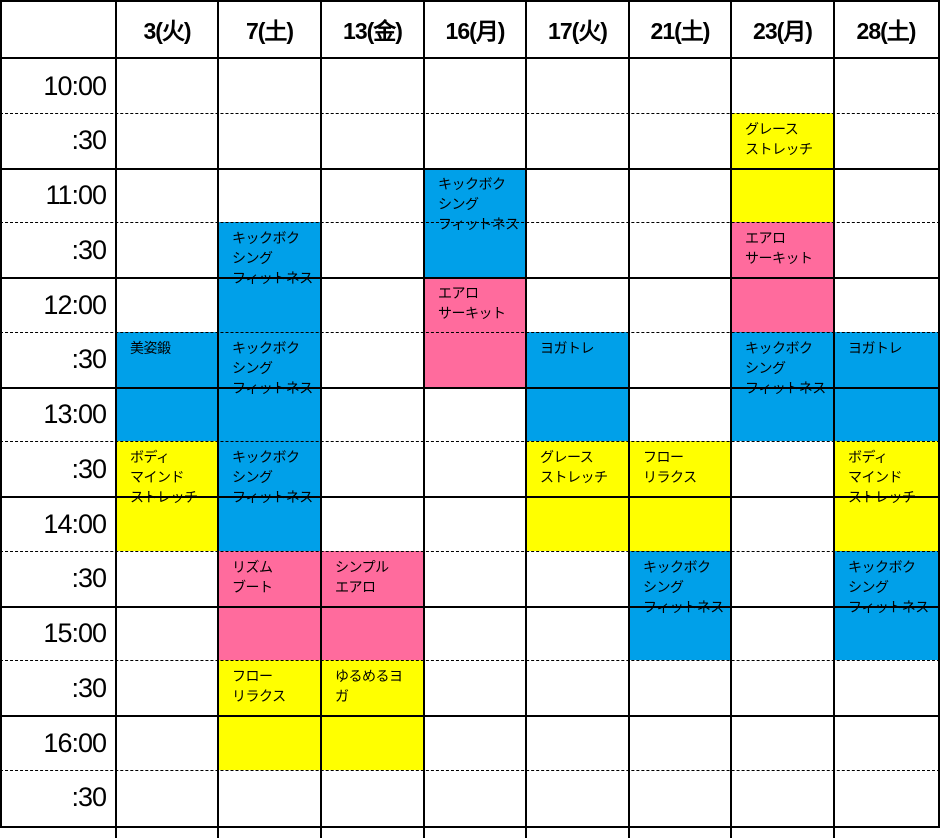 The image size is (940, 838). Describe the element at coordinates (75, 414) in the screenshot. I see `time-label: 13:00` at that location.